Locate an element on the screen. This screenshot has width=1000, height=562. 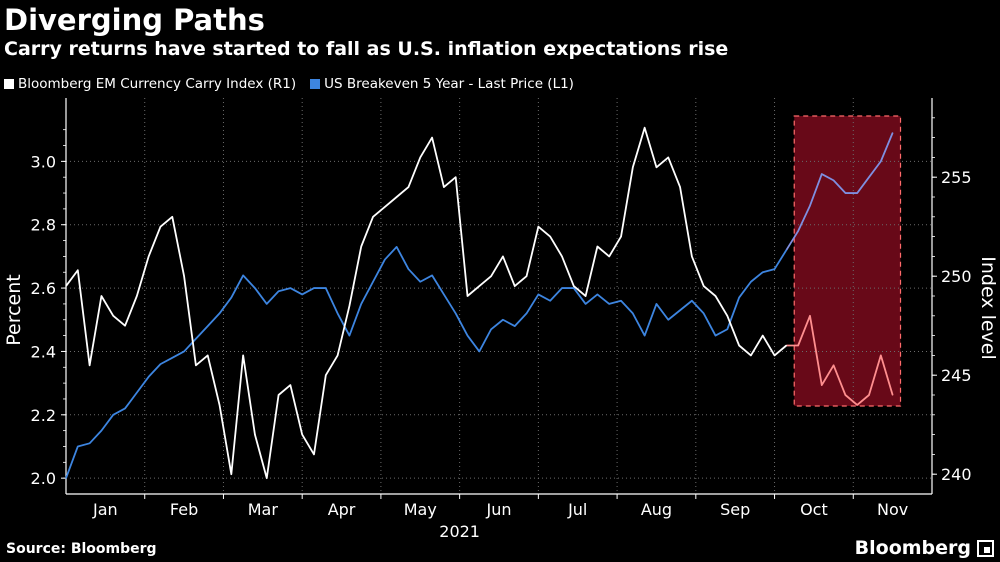
right-axis-title: Index level is located at coordinates (988, 308).